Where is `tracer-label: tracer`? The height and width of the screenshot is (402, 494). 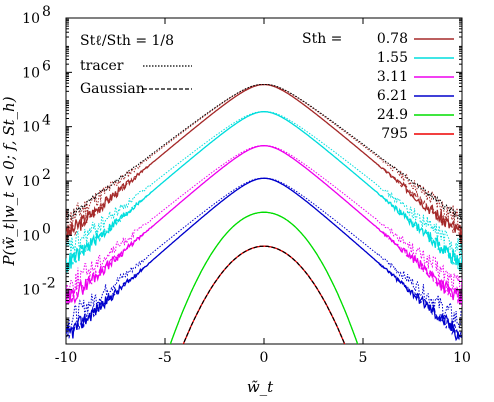
tracer-label: tracer is located at coordinates (102, 66).